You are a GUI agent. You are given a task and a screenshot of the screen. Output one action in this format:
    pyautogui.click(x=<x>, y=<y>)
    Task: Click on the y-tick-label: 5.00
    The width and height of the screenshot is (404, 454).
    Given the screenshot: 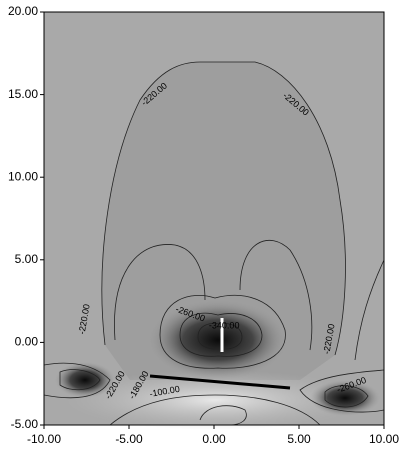 What is the action you would take?
    pyautogui.click(x=27, y=259)
    